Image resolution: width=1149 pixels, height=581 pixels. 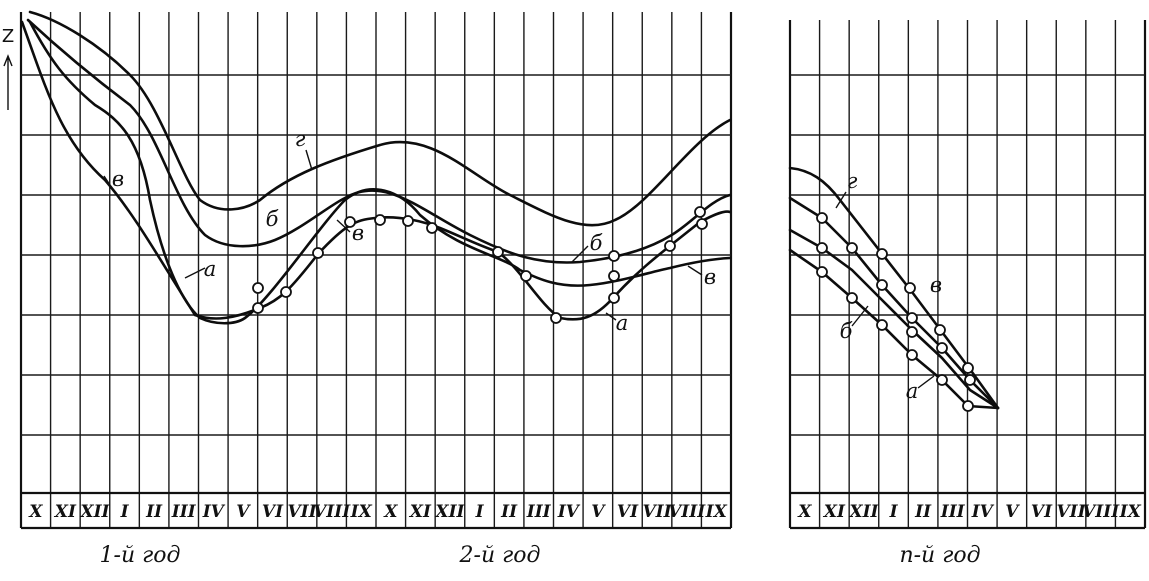 What do you see at coordinates (214, 512) in the screenshot?
I see `month-label: IV` at bounding box center [214, 512].